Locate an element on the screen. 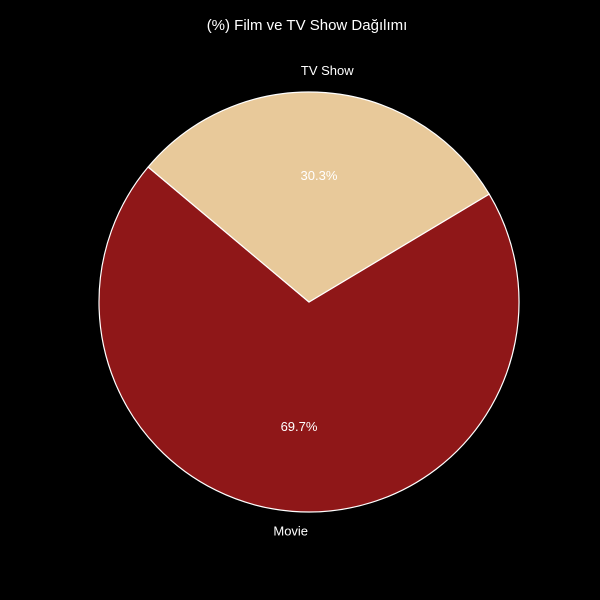  pct-label-movie: 69.7% is located at coordinates (299, 426).